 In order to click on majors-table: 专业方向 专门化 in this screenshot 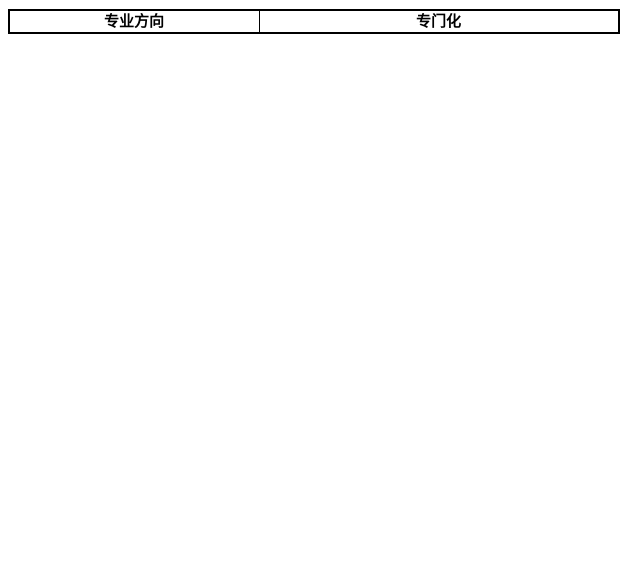, I will do `click(314, 21)`.